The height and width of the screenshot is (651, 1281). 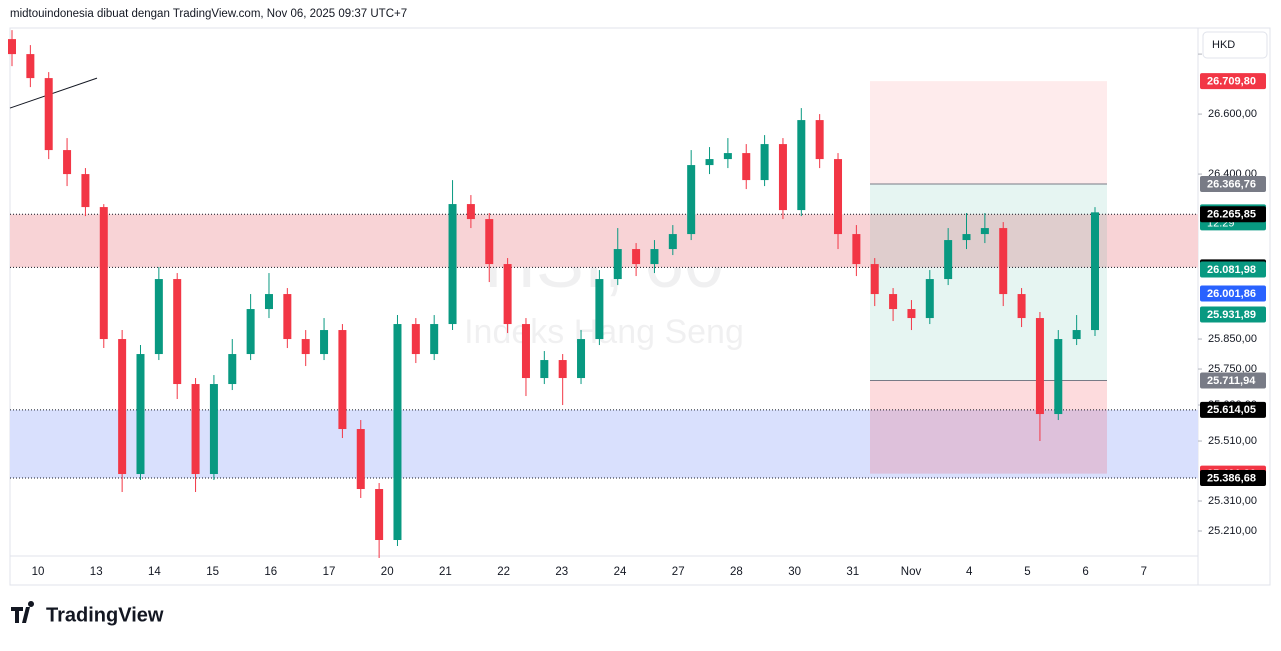 I want to click on x-tick-label: 17, so click(x=329, y=572).